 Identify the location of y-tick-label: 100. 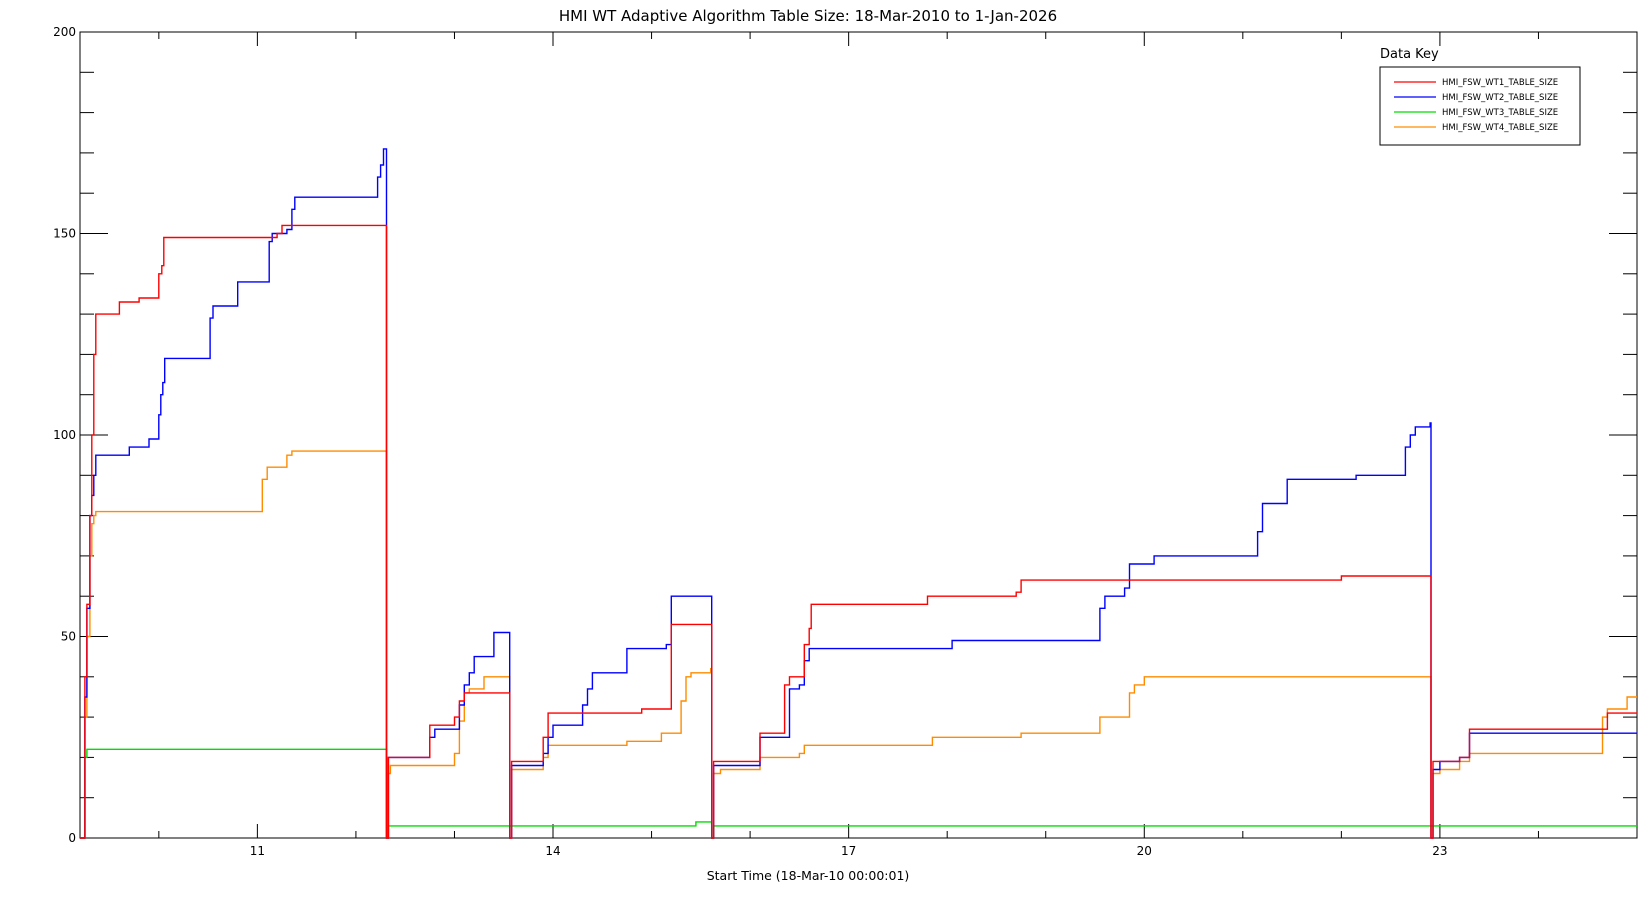
(64, 435).